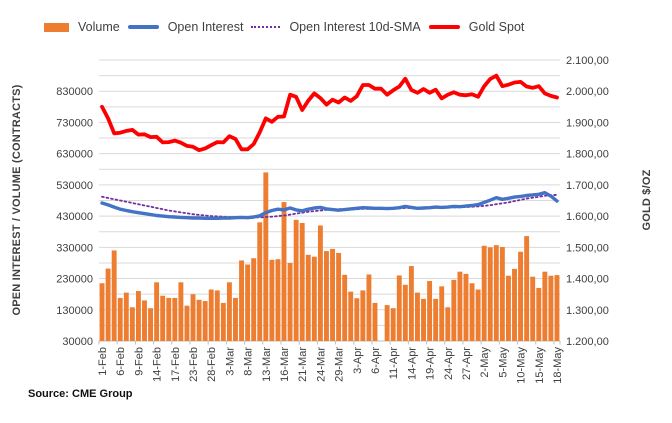 Image resolution: width=672 pixels, height=423 pixels. What do you see at coordinates (587, 217) in the screenshot?
I see `right-axis-tick-label: 1.600,00` at bounding box center [587, 217].